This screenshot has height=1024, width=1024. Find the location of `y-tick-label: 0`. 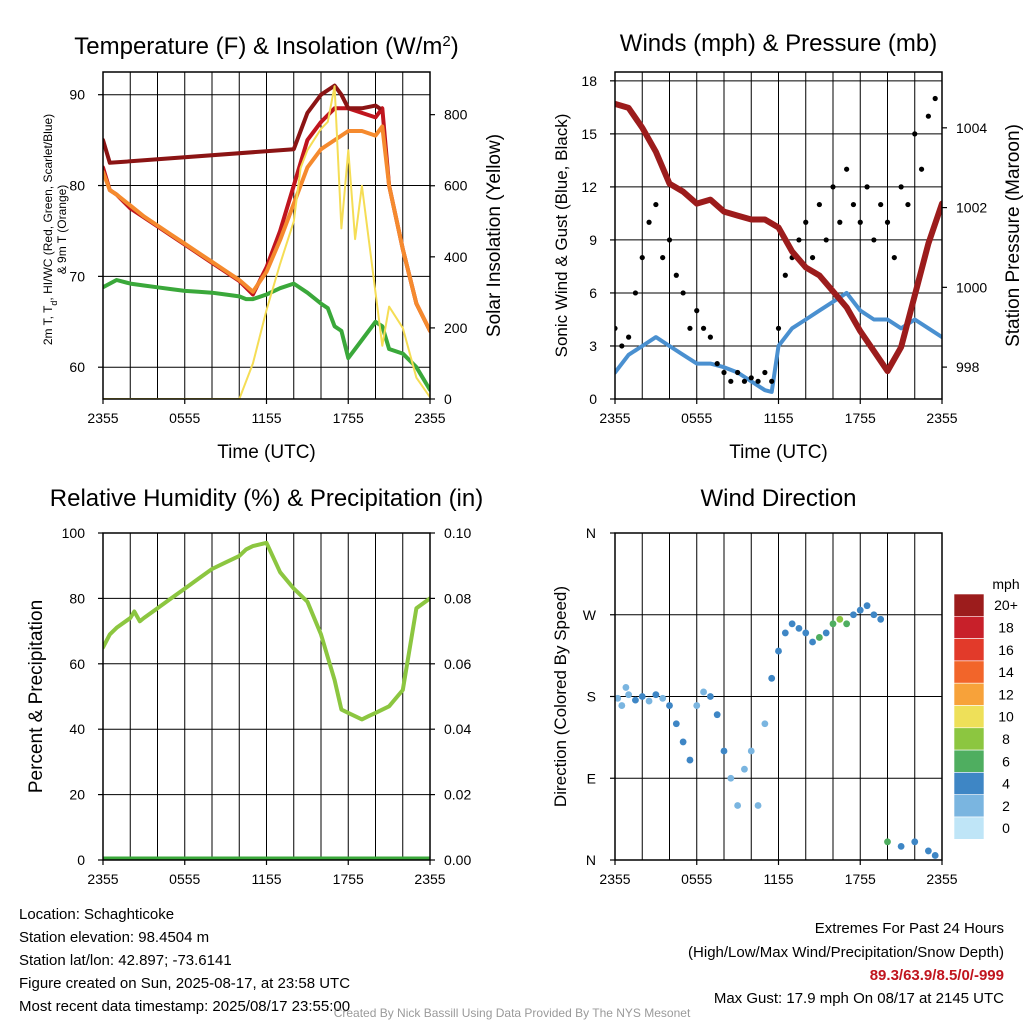

y-tick-label: 0 is located at coordinates (81, 860).